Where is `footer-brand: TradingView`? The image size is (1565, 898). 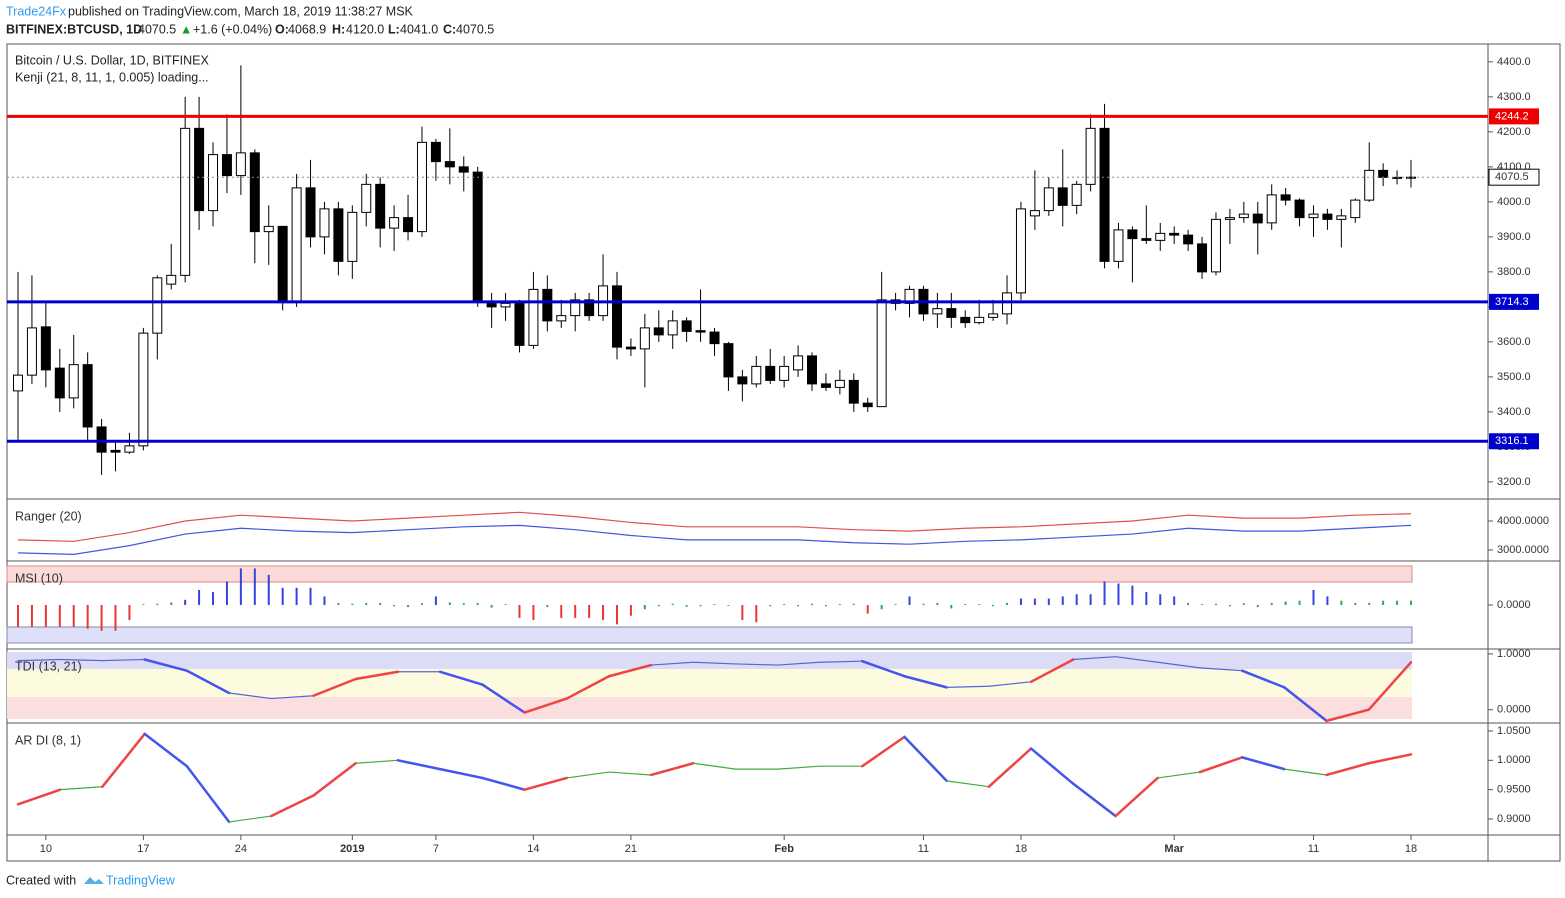
footer-brand: TradingView is located at coordinates (141, 880).